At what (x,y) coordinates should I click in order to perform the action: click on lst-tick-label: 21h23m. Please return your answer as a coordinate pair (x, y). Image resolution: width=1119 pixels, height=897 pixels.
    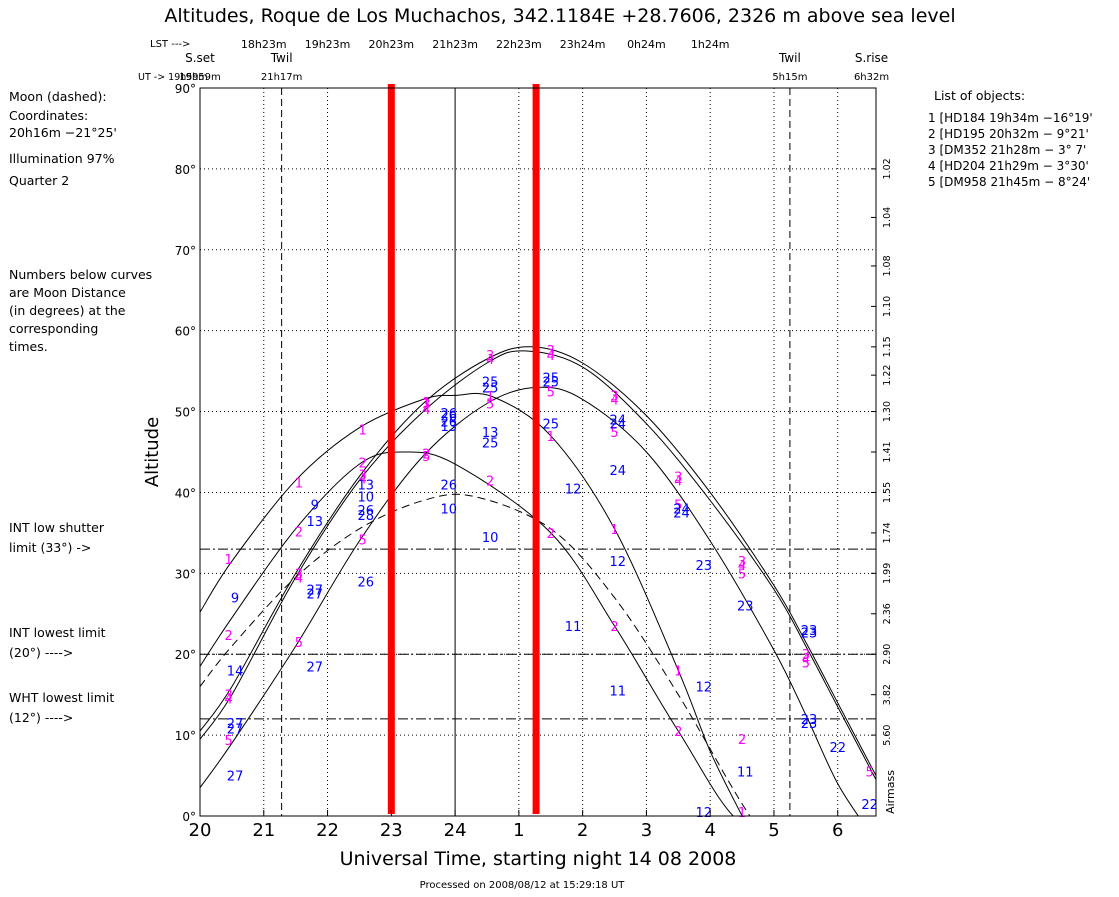
    Looking at the image, I should click on (455, 44).